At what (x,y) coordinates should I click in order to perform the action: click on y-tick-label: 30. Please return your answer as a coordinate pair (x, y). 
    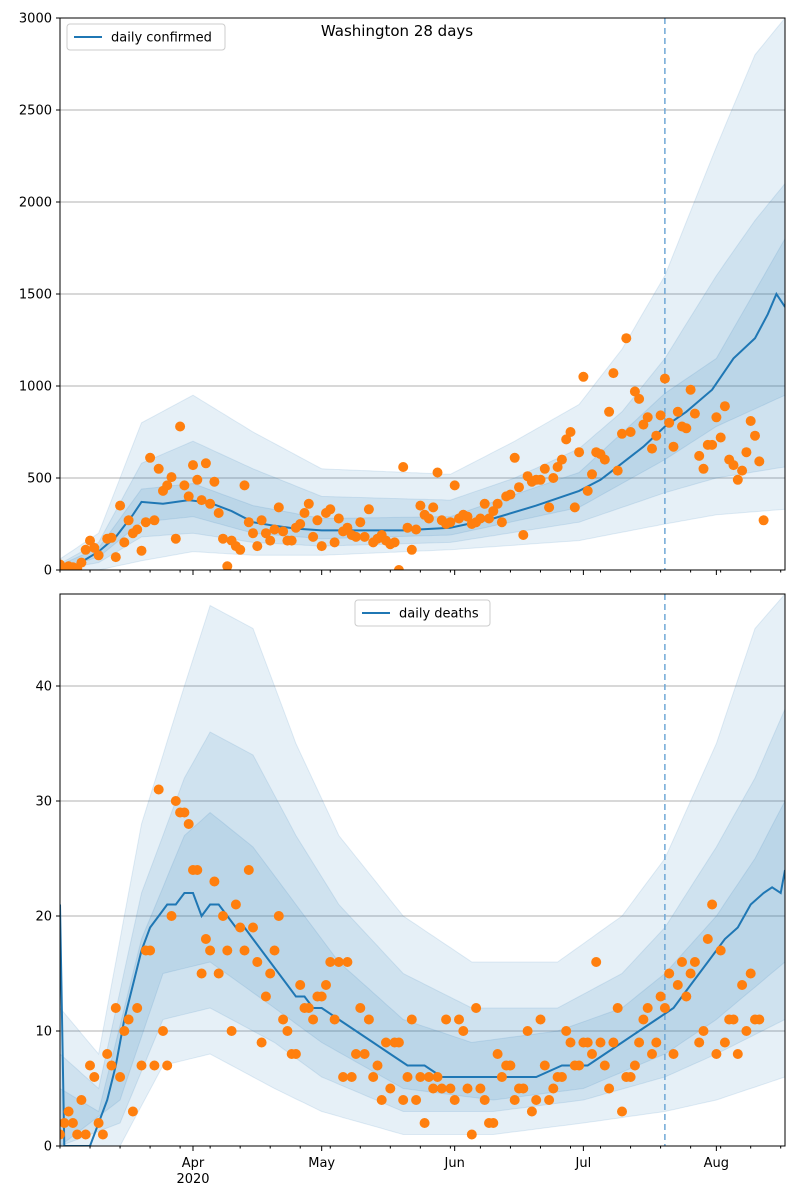
    Looking at the image, I should click on (43, 802).